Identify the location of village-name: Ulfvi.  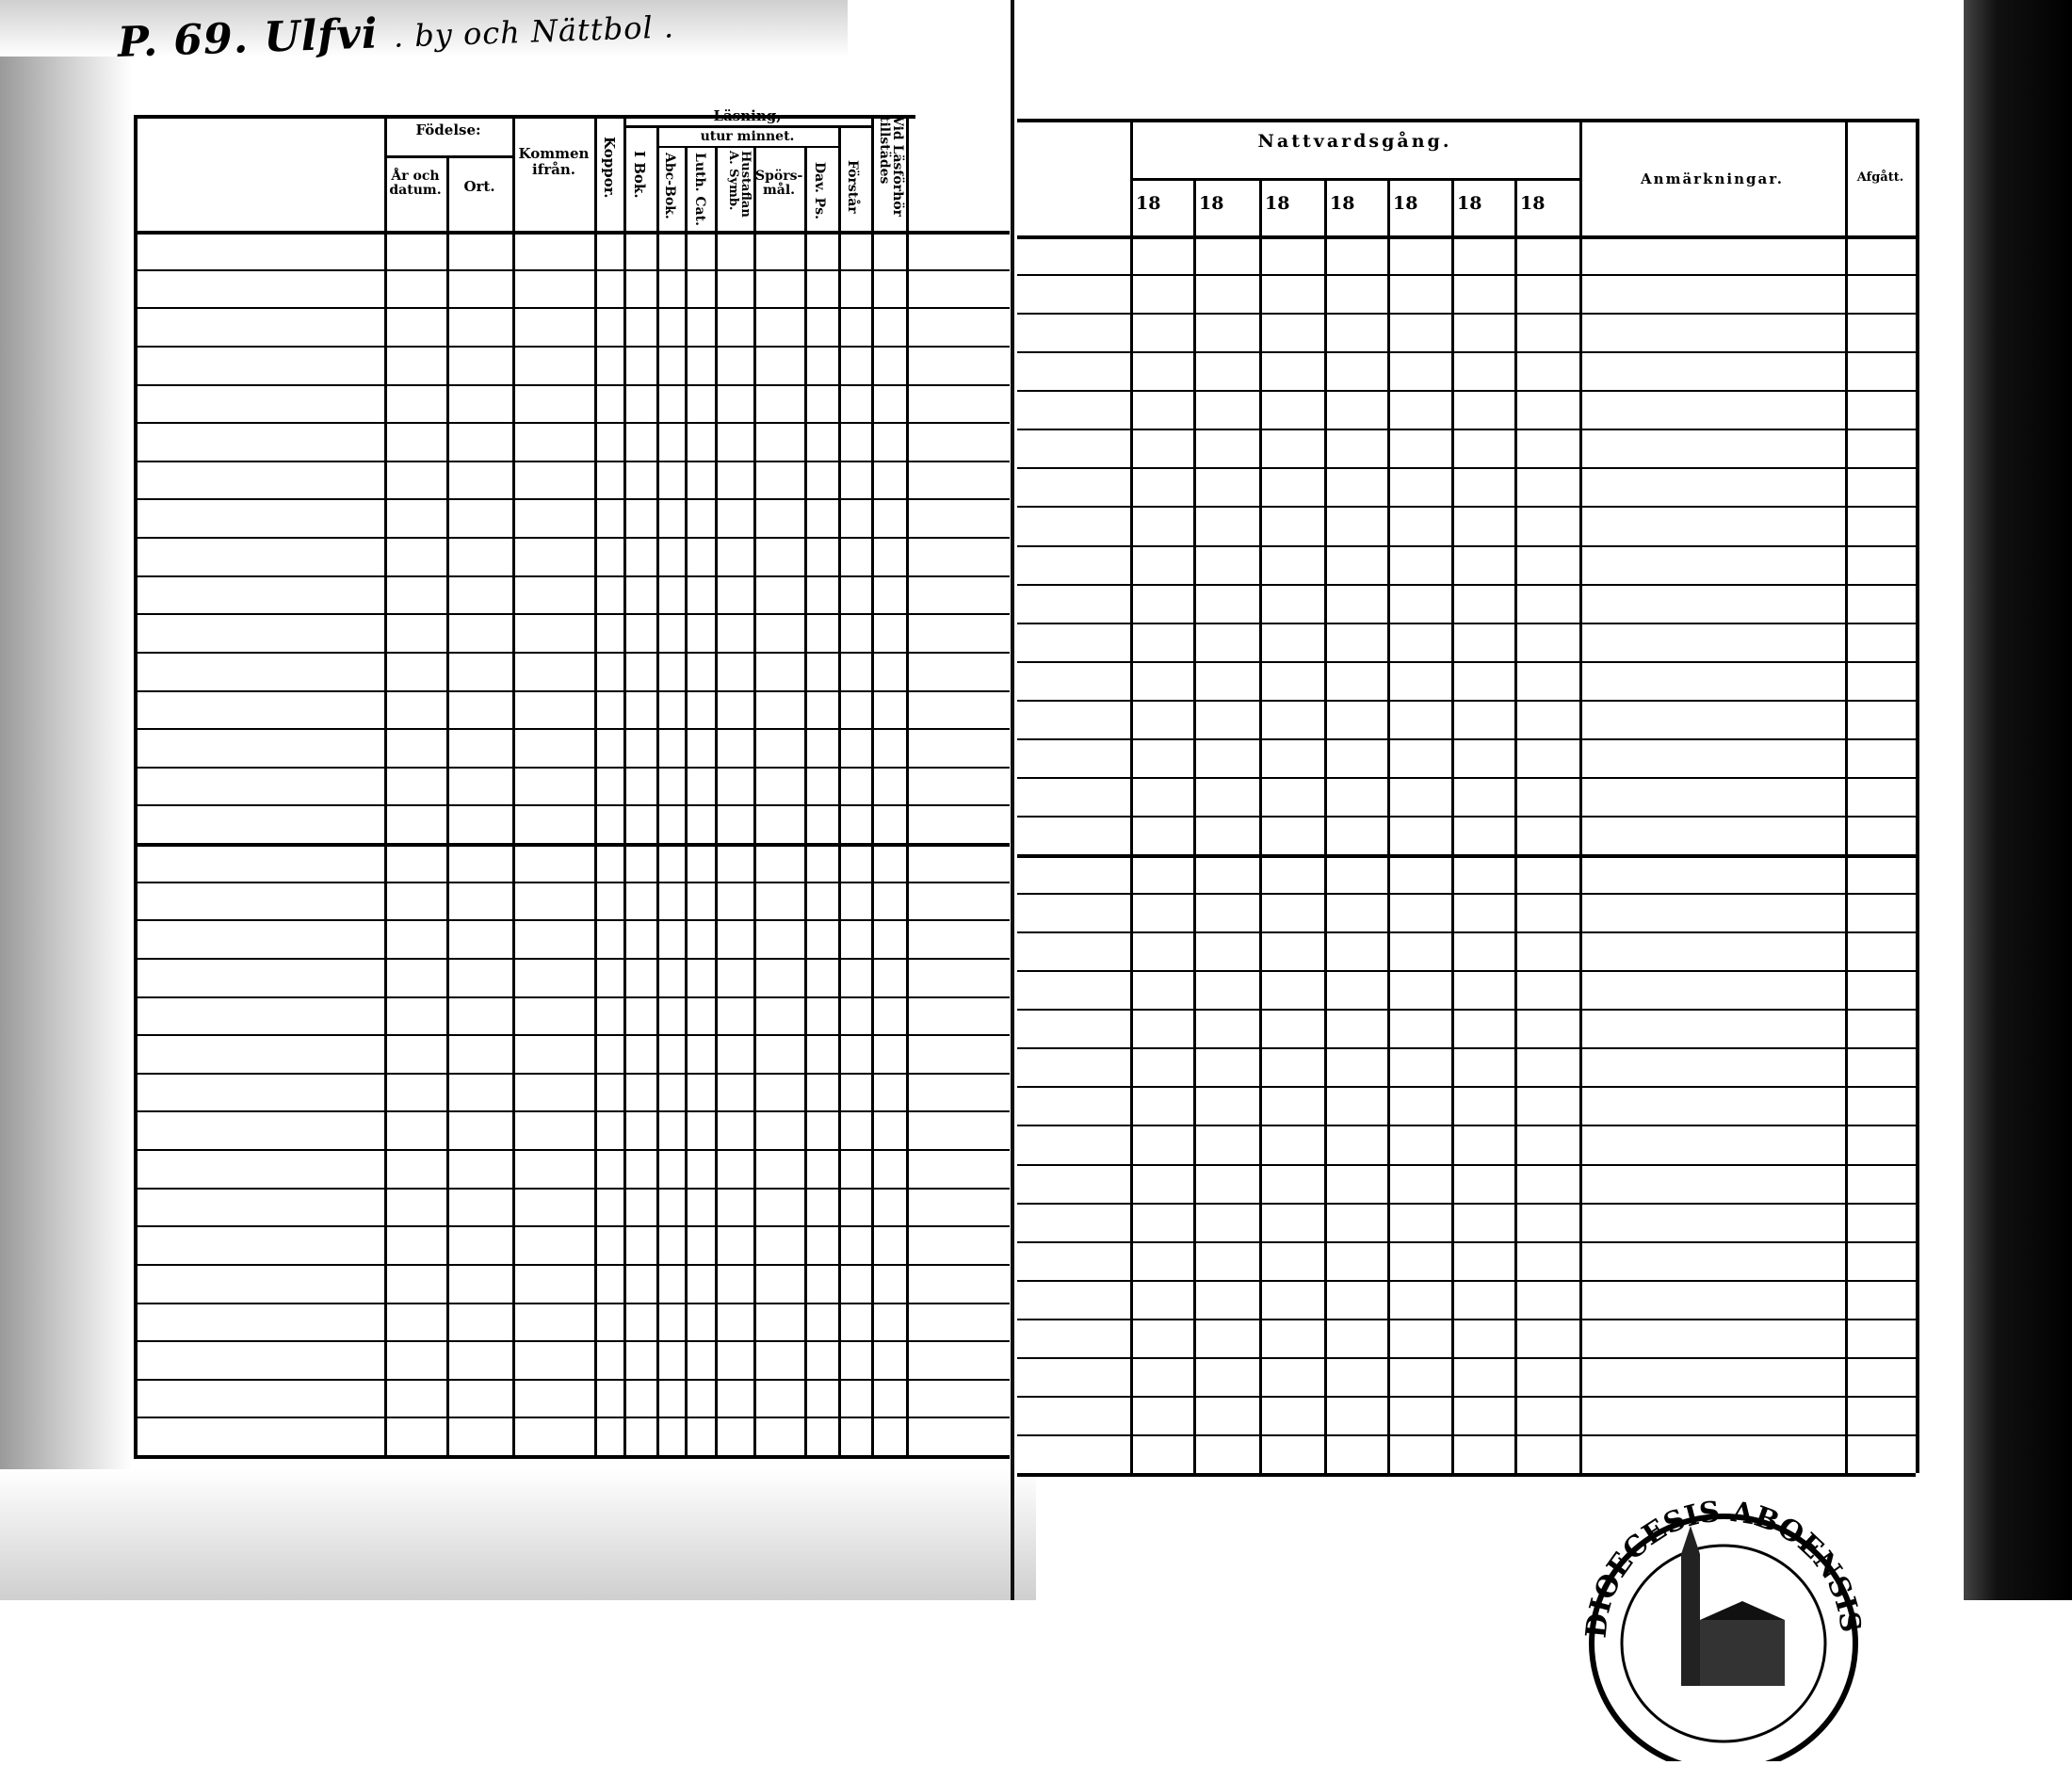
(321, 35).